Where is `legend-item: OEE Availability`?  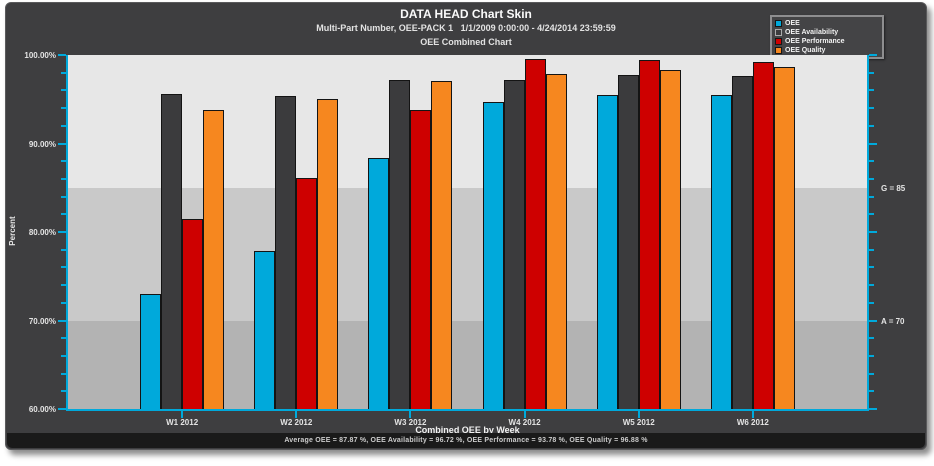 legend-item: OEE Availability is located at coordinates (827, 32).